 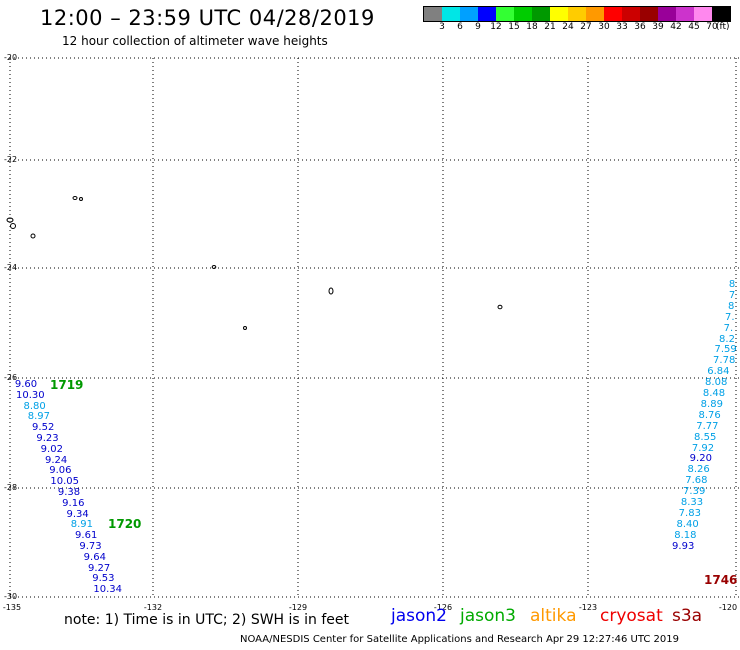 What do you see at coordinates (207, 18) in the screenshot?
I see `map-title: 12:00 – 23:59 UTC 04/28/2019` at bounding box center [207, 18].